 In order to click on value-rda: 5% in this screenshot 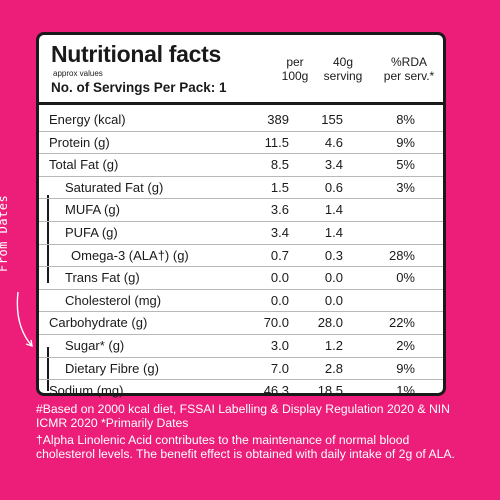, I will do `click(405, 165)`.